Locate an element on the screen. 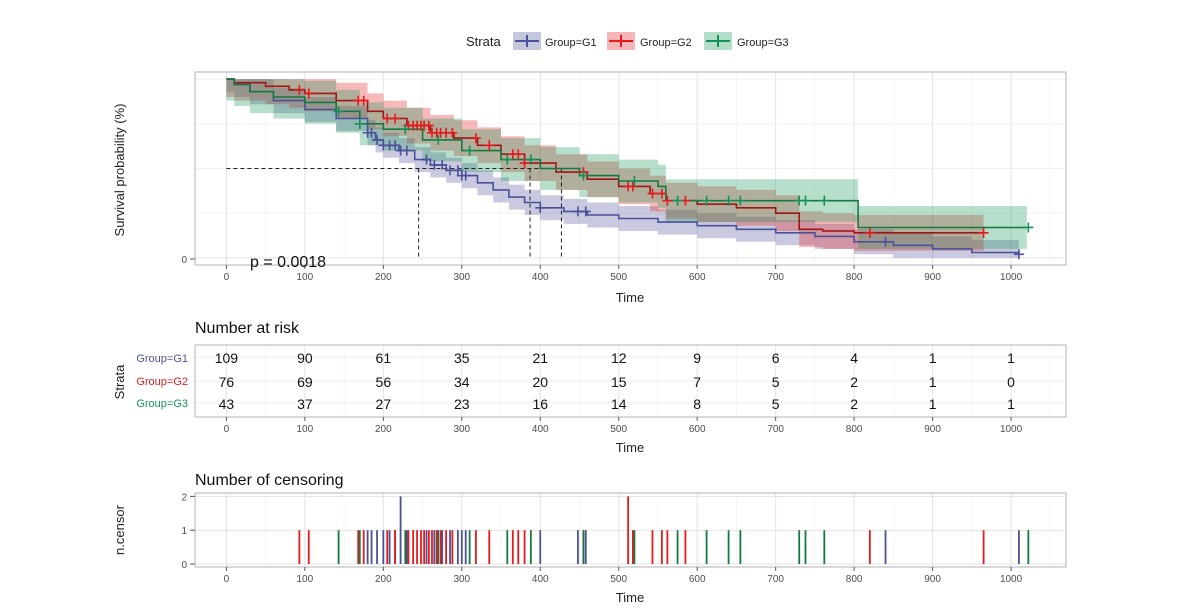 The height and width of the screenshot is (613, 1191). risk-x-tick-label: 200 is located at coordinates (383, 429).